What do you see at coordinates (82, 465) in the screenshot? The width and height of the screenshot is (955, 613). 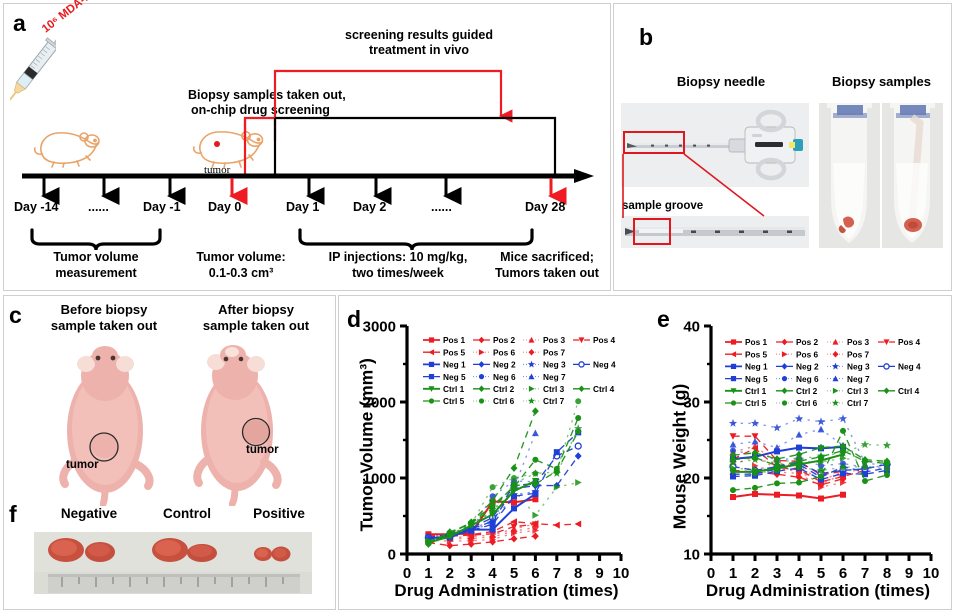 I see `tumor-label-before: tumor` at bounding box center [82, 465].